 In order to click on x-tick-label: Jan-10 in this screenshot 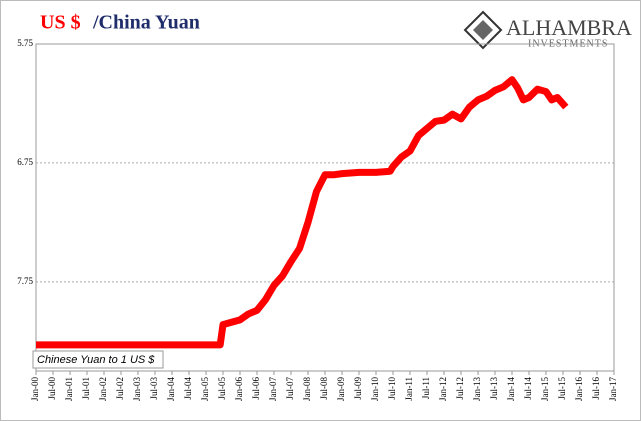, I will do `click(375, 389)`.